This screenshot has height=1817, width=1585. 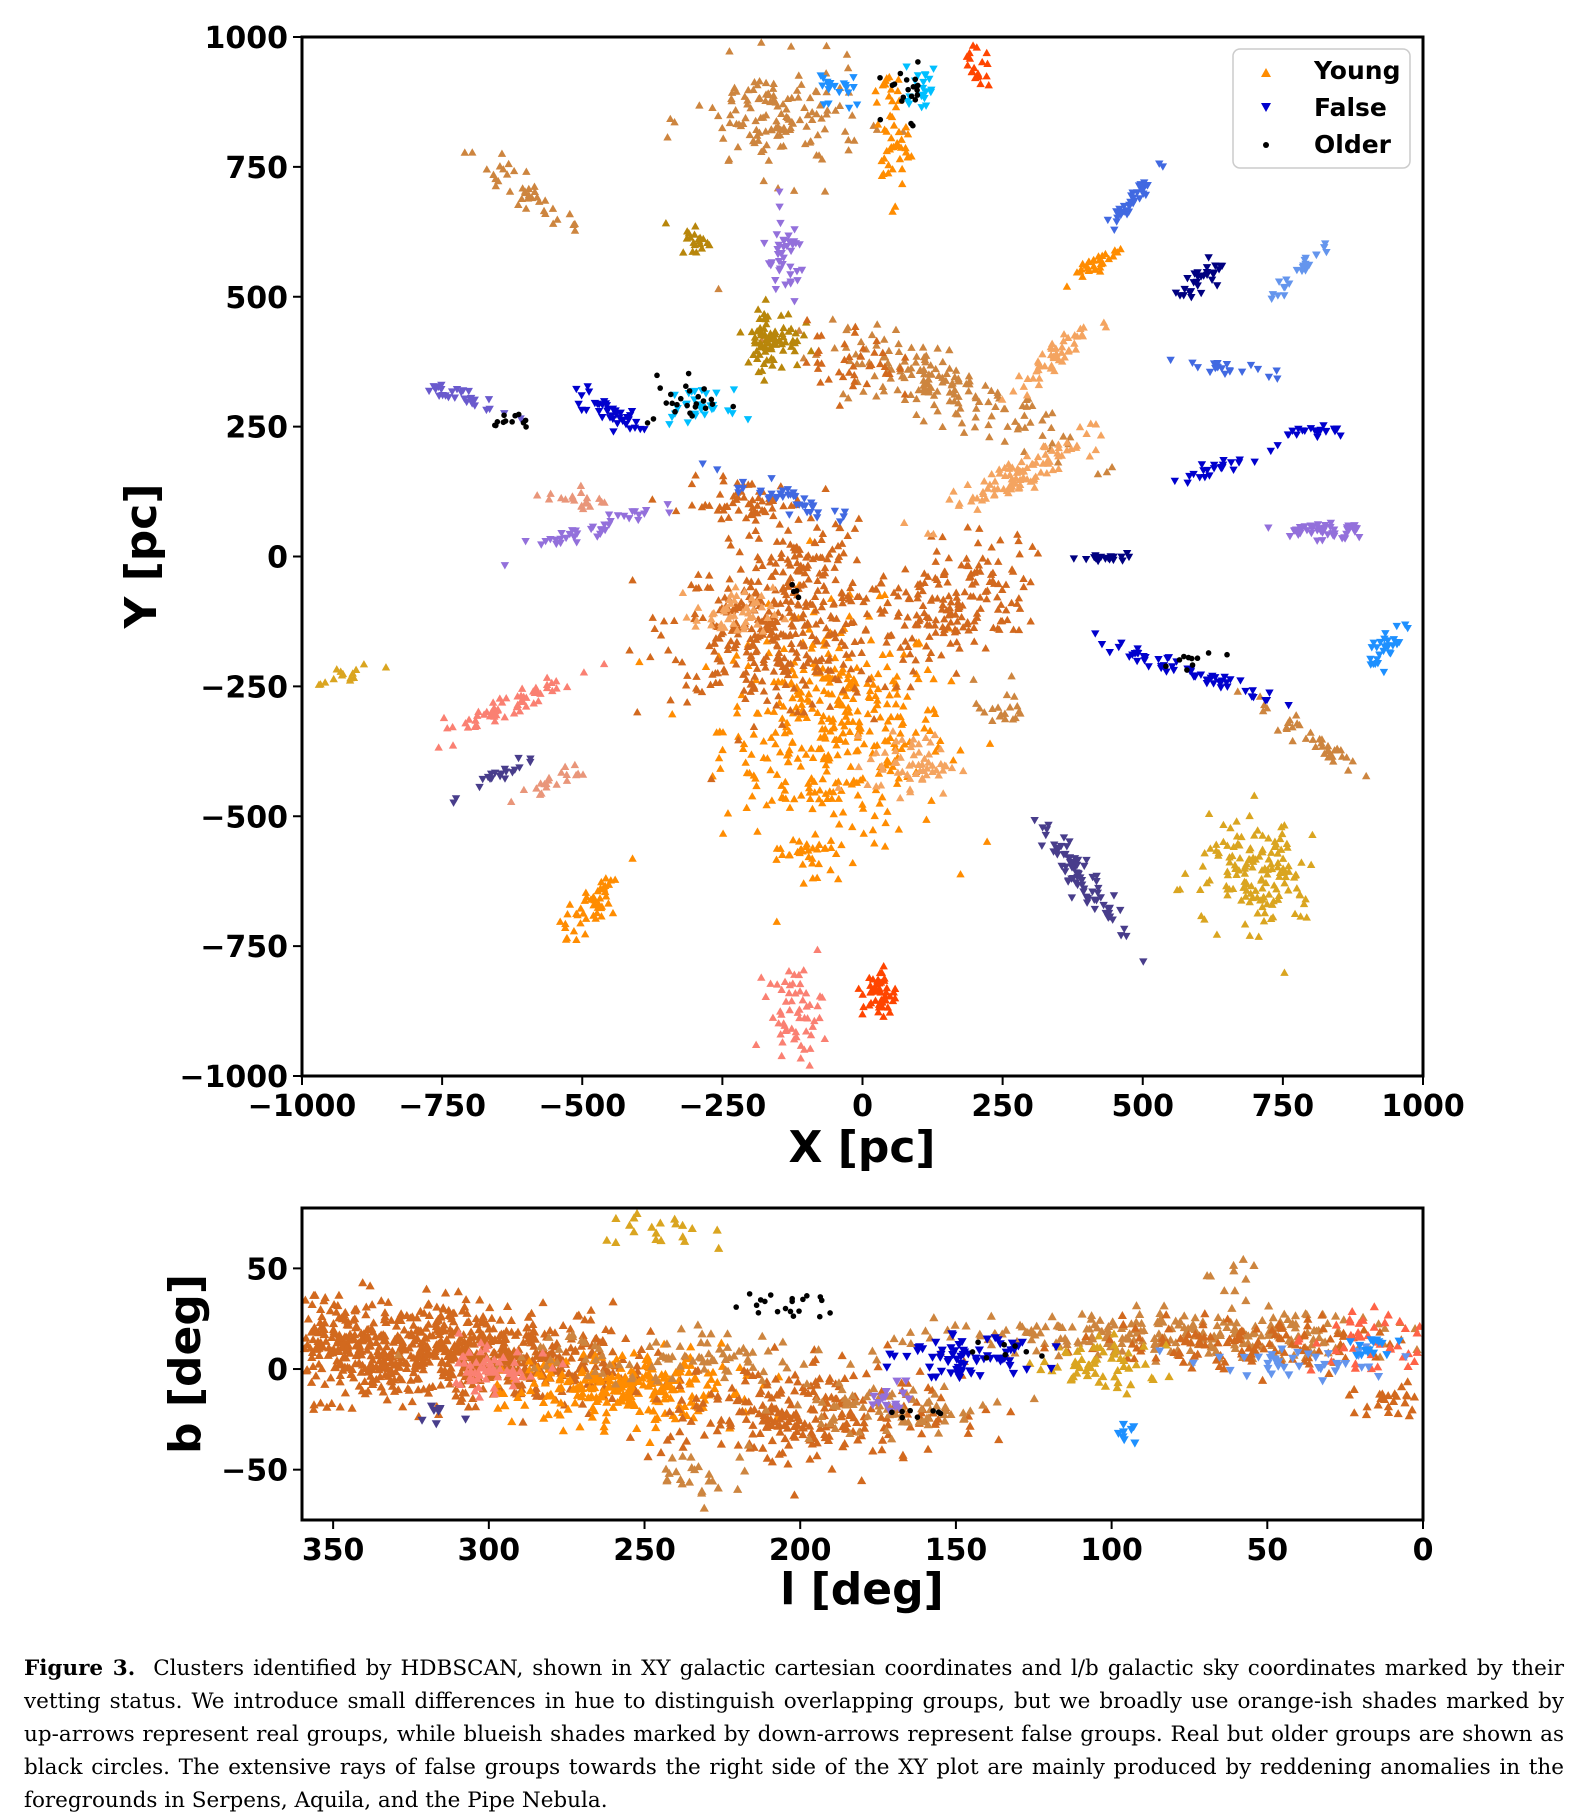 What do you see at coordinates (256, 428) in the screenshot?
I see `xy-y-tick-label: 250` at bounding box center [256, 428].